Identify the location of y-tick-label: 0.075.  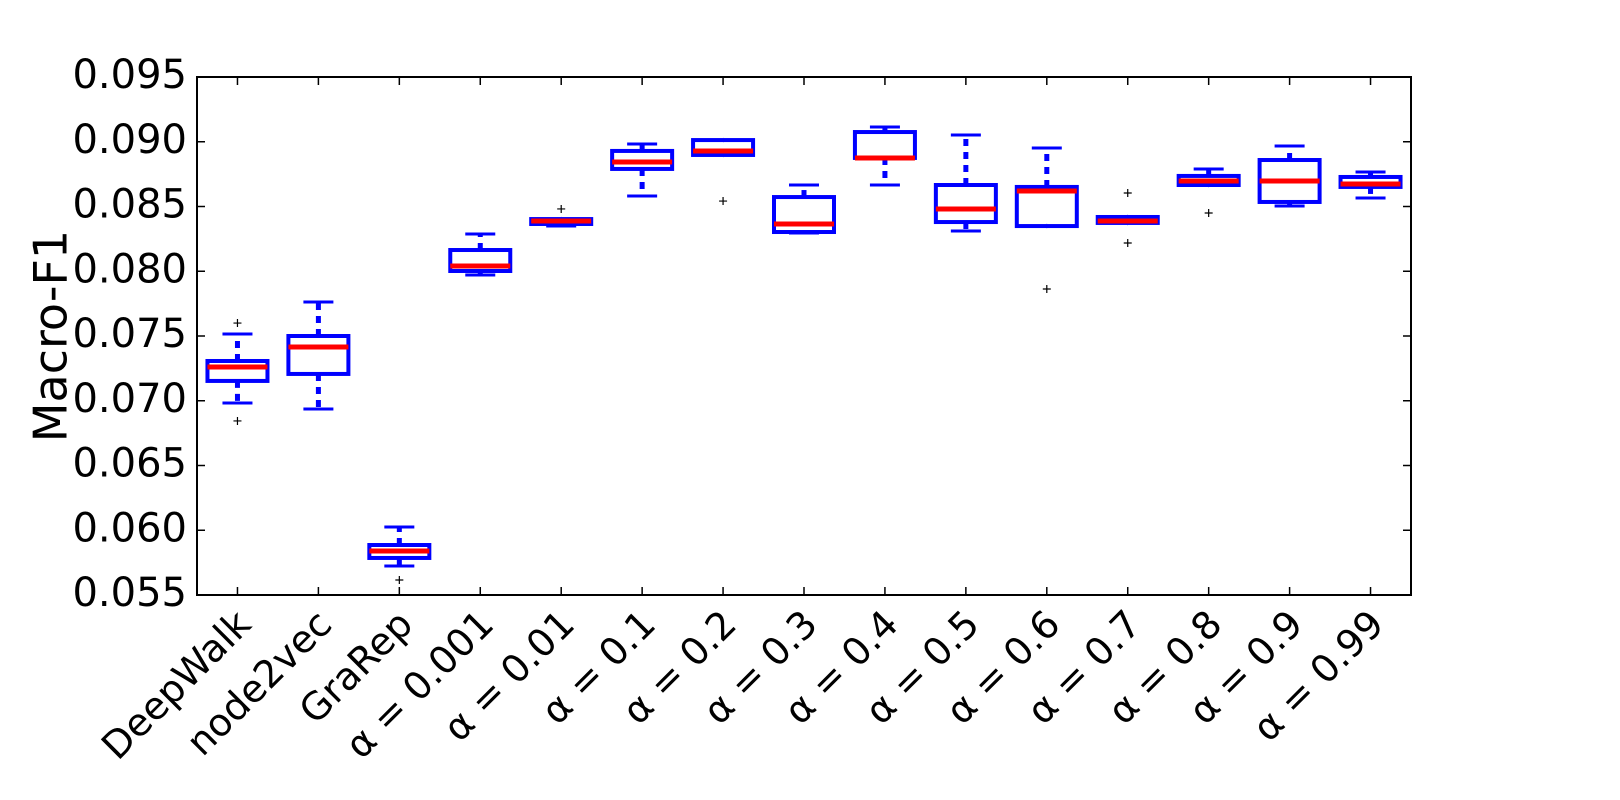
(129, 334).